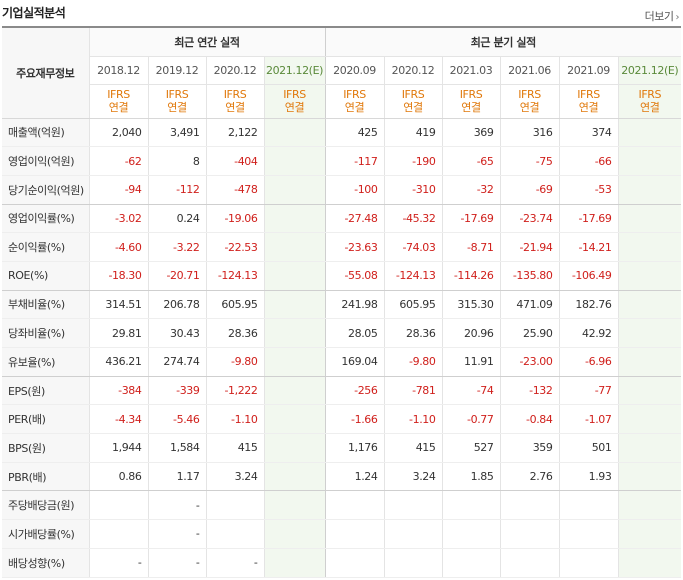 The width and height of the screenshot is (683, 580). What do you see at coordinates (45, 534) in the screenshot?
I see `row-label: 시가배당률(%)` at bounding box center [45, 534].